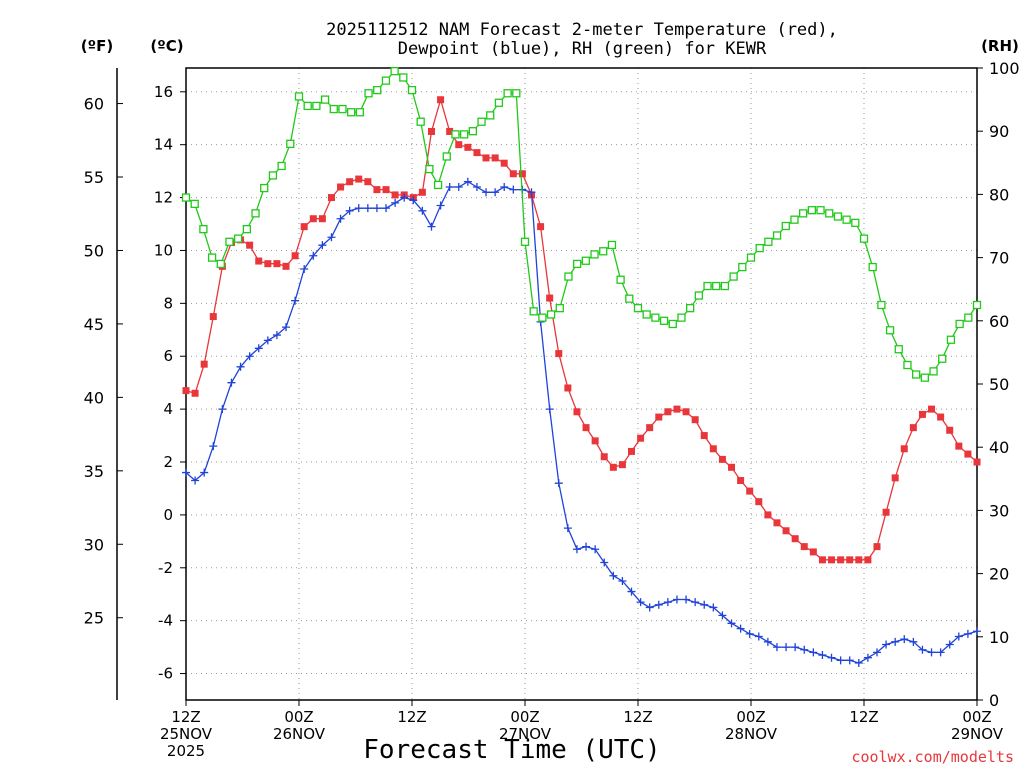 The width and height of the screenshot is (1024, 768). Describe the element at coordinates (751, 734) in the screenshot. I see `x-tick-label: 28NOV` at that location.